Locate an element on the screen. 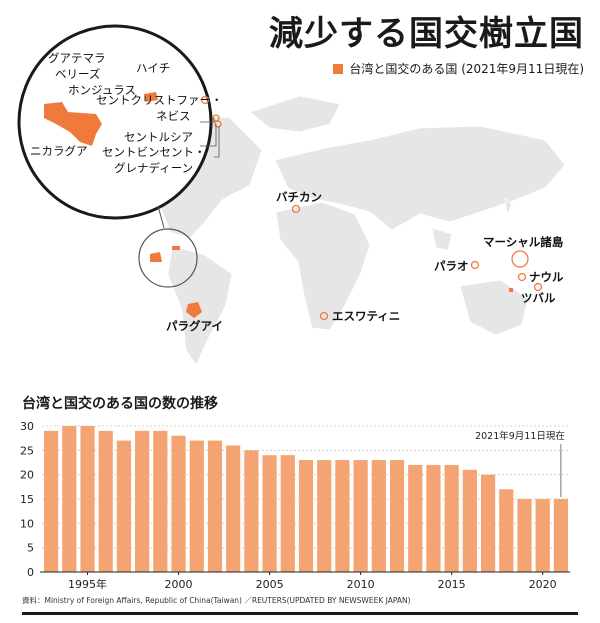 The width and height of the screenshot is (600, 623). eswatini-marker is located at coordinates (324, 316).